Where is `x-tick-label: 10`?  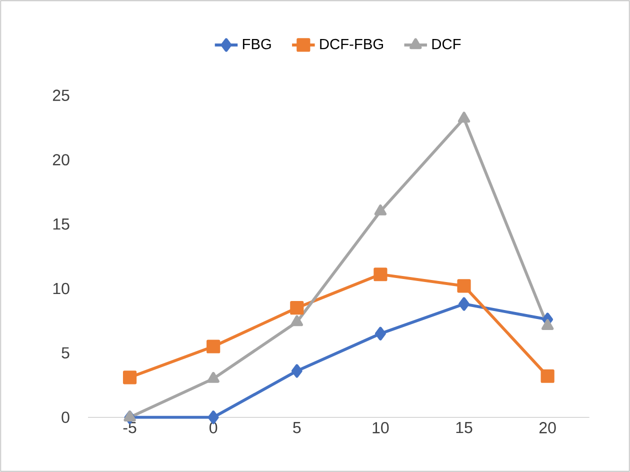 x-tick-label: 10 is located at coordinates (380, 428).